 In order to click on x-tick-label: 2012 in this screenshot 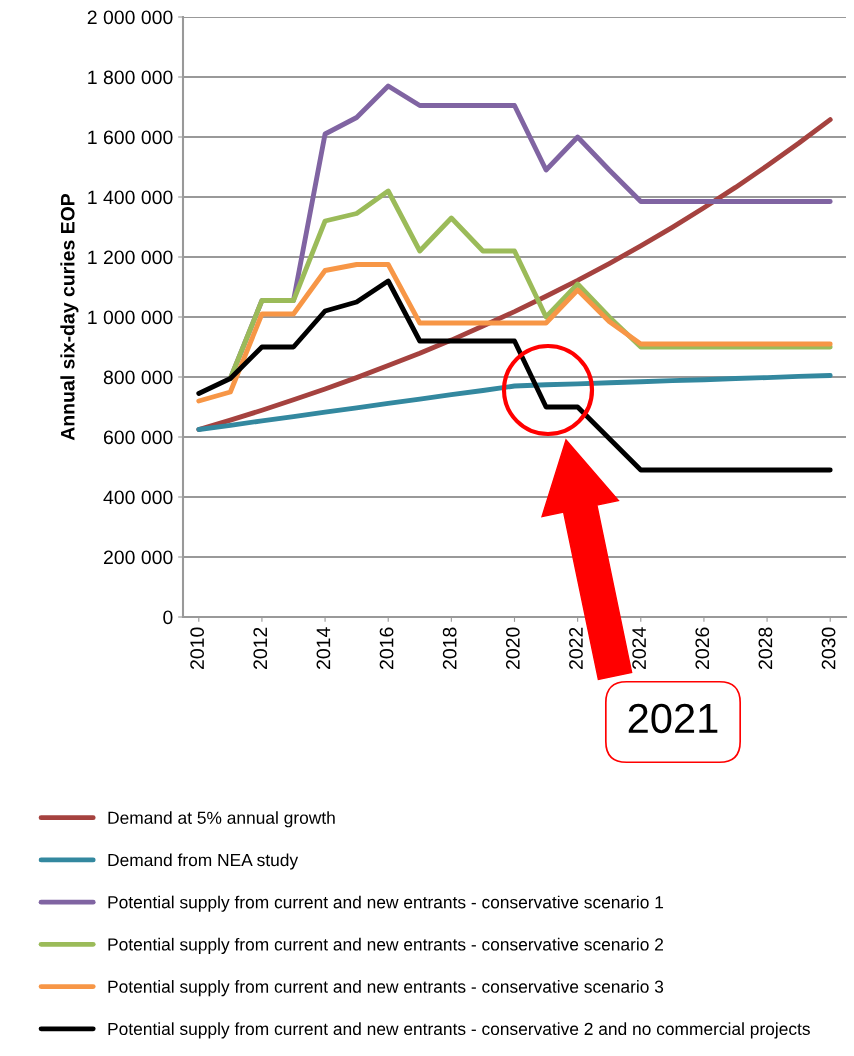, I will do `click(260, 648)`.